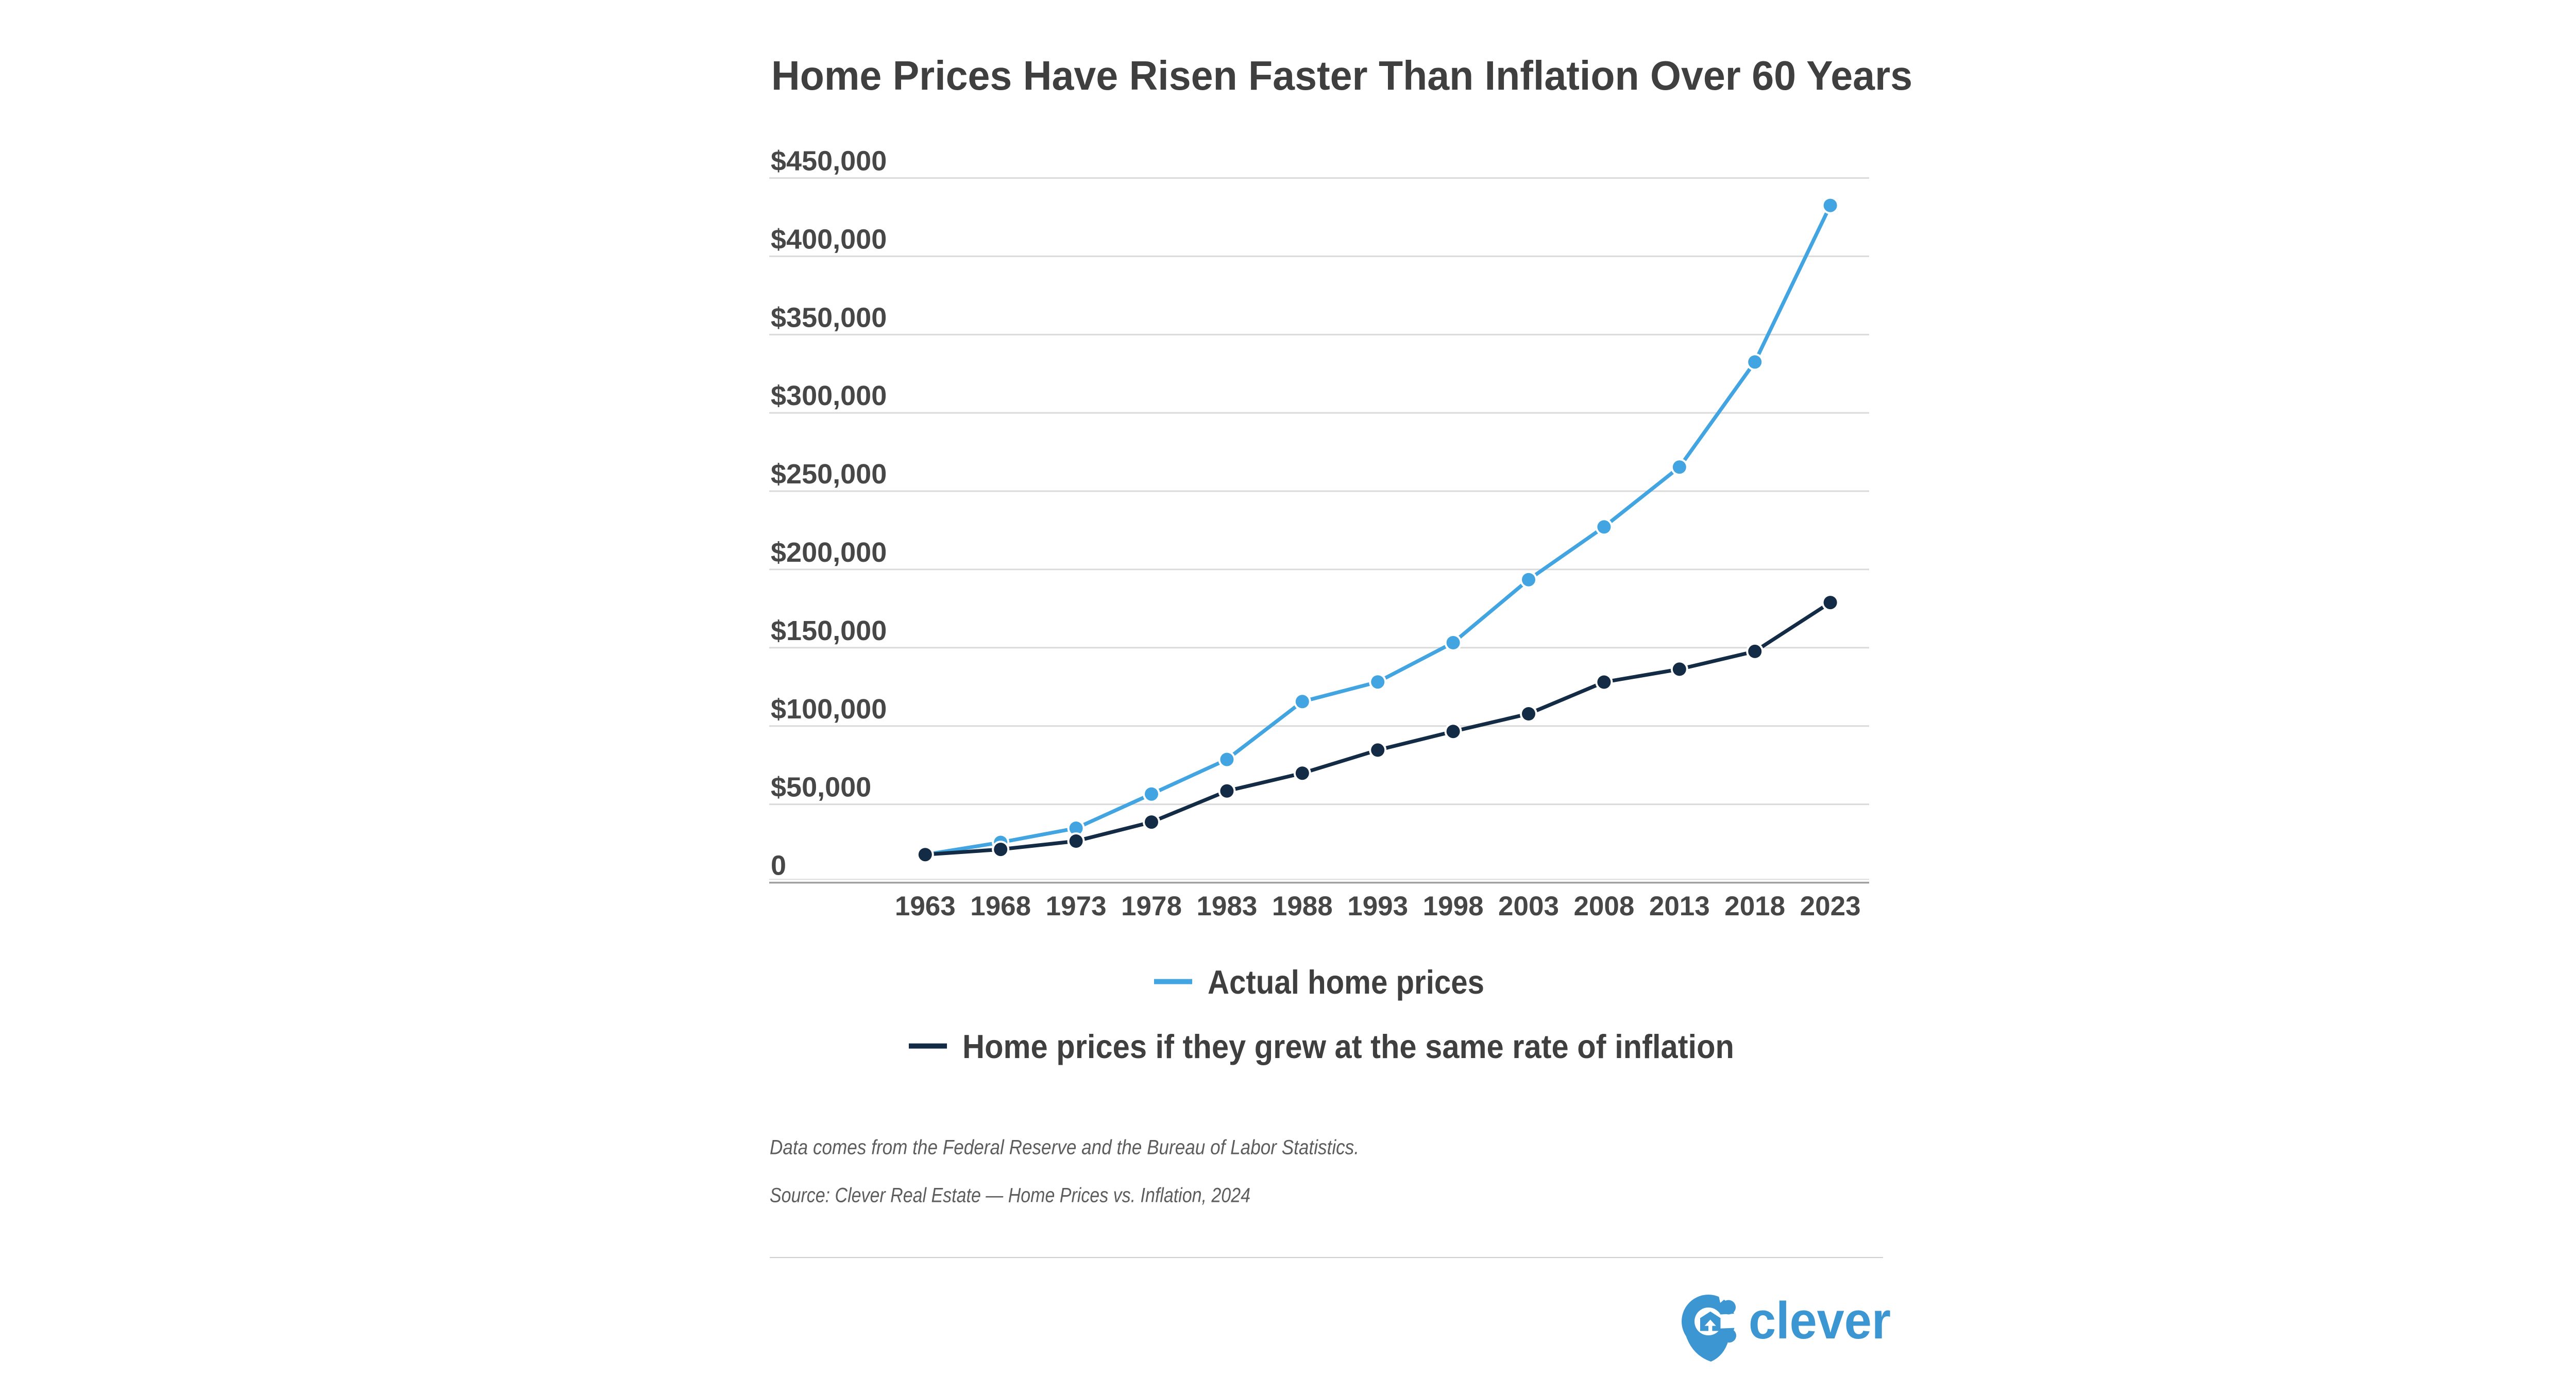  Describe the element at coordinates (829, 239) in the screenshot. I see `svg-text: $400,000` at that location.